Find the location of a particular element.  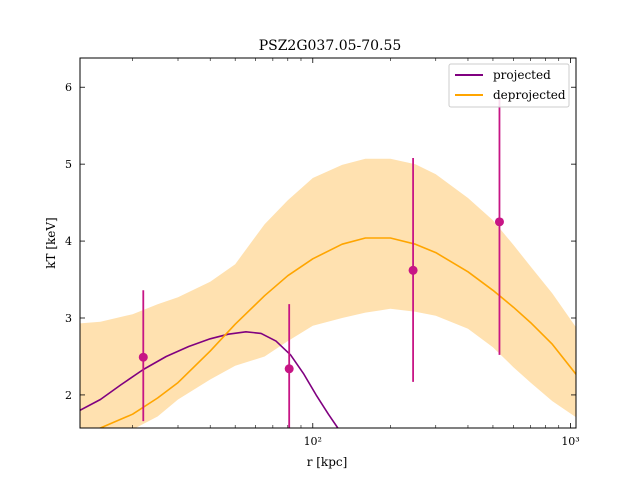

x-tick-label: 10³ is located at coordinates (570, 441).